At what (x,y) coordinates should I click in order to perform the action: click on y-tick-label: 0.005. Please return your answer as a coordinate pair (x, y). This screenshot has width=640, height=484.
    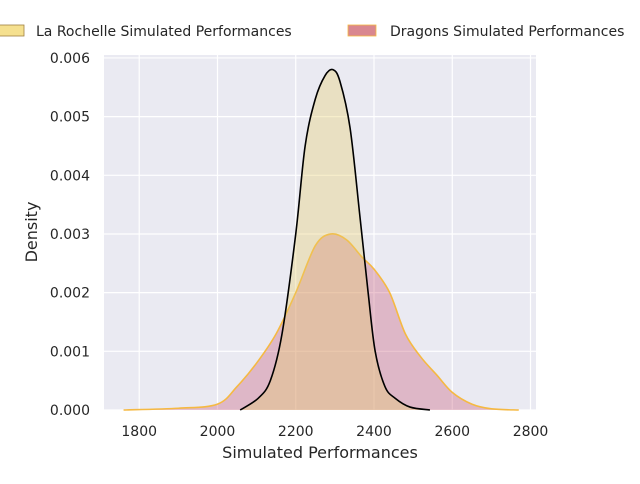
    Looking at the image, I should click on (70, 118).